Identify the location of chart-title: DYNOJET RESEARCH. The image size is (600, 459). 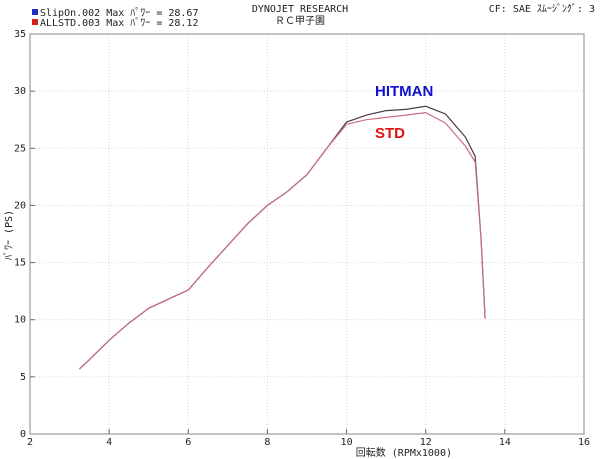
(300, 9).